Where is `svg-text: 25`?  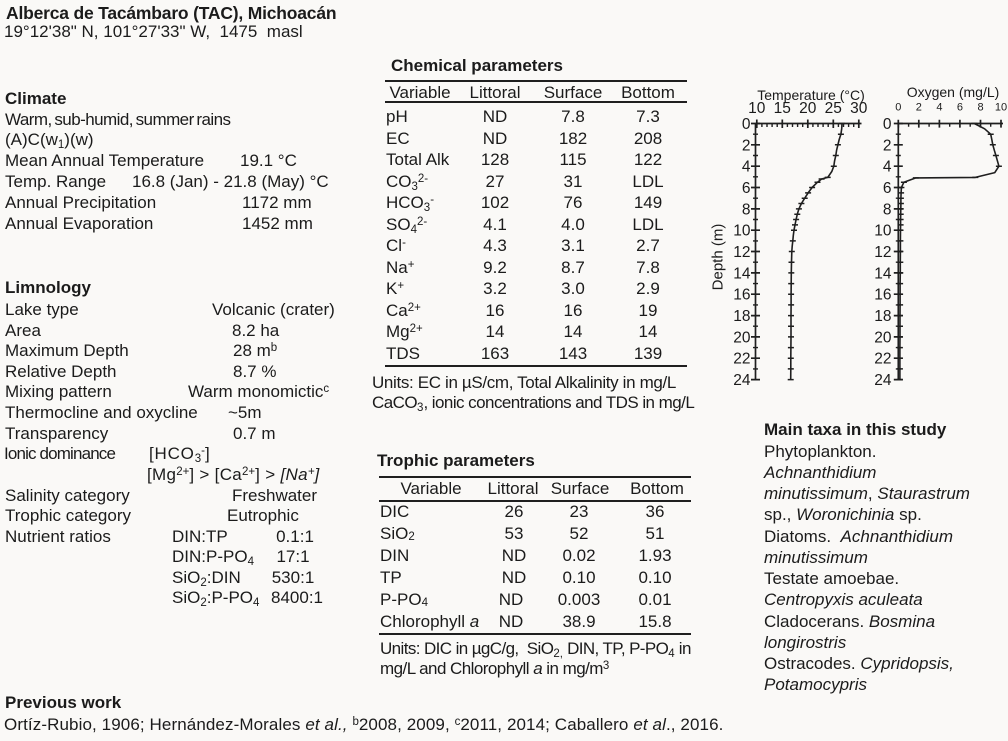
svg-text: 25 is located at coordinates (833, 108).